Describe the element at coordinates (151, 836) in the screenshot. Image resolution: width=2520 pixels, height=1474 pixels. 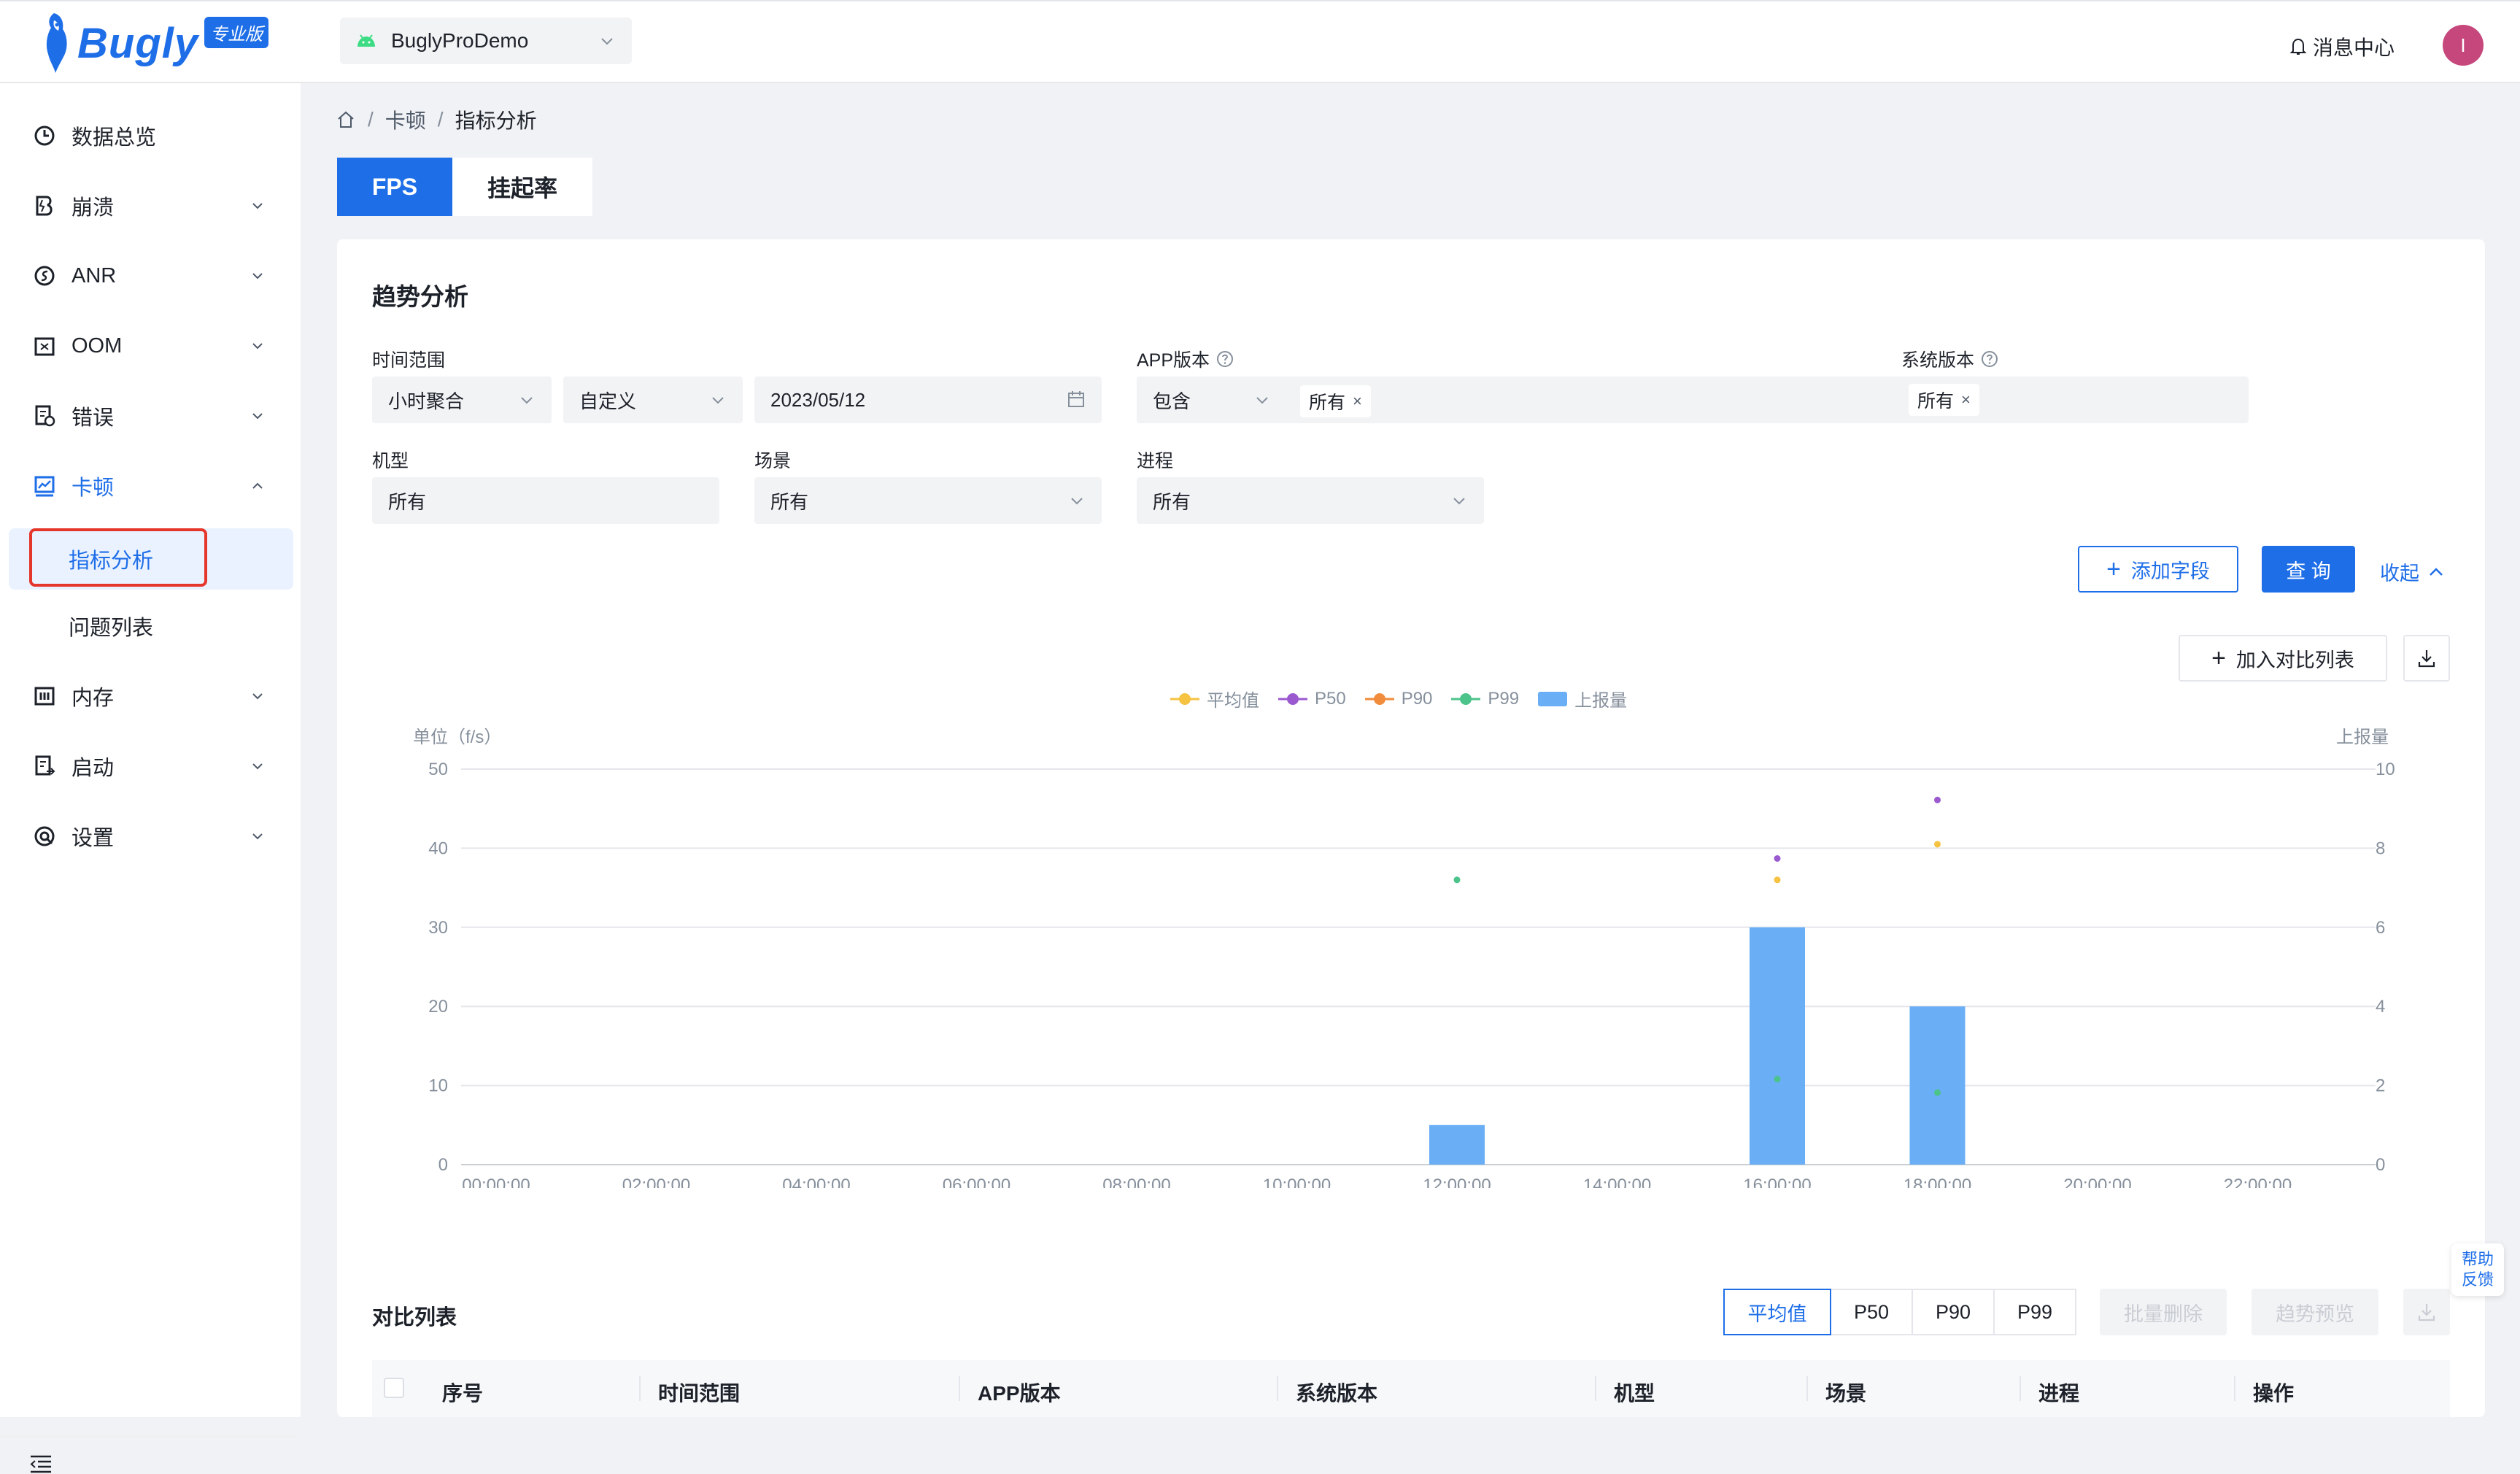
I see `sidebar-item-settings: 设置` at that location.